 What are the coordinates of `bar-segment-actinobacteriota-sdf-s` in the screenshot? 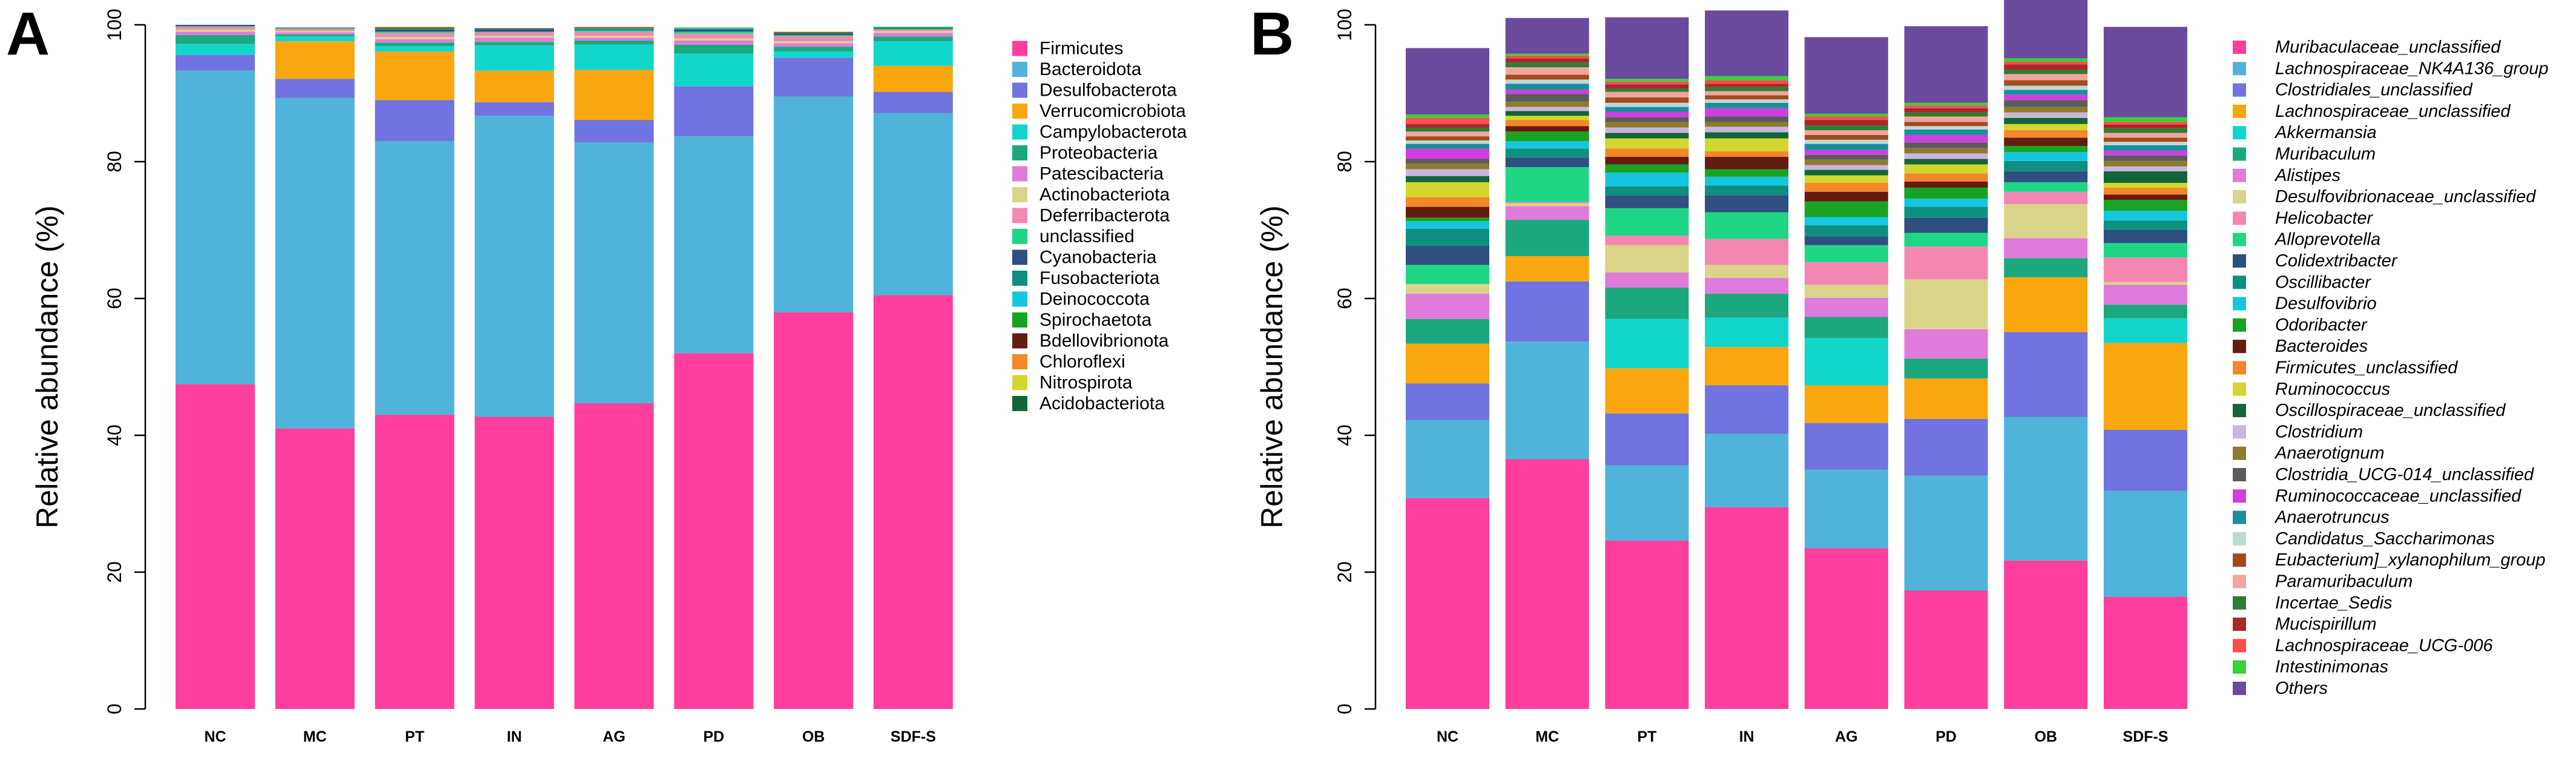 It's located at (913, 32).